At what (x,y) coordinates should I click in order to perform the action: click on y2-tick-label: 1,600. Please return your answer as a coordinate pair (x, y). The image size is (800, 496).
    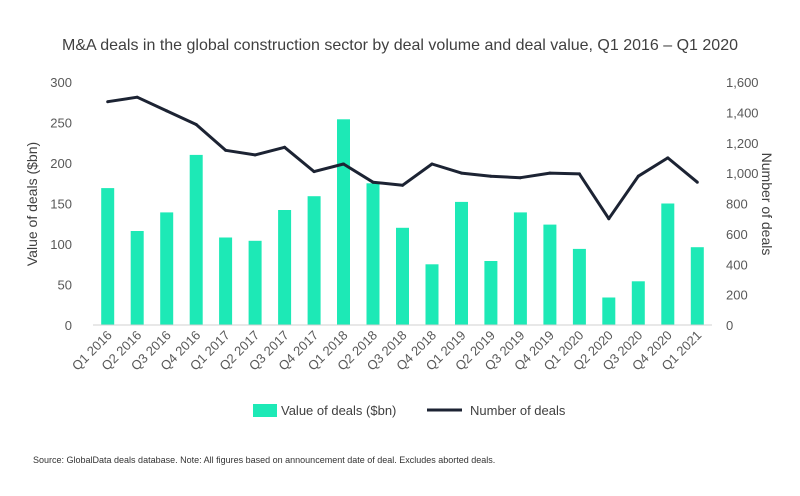
    Looking at the image, I should click on (742, 82).